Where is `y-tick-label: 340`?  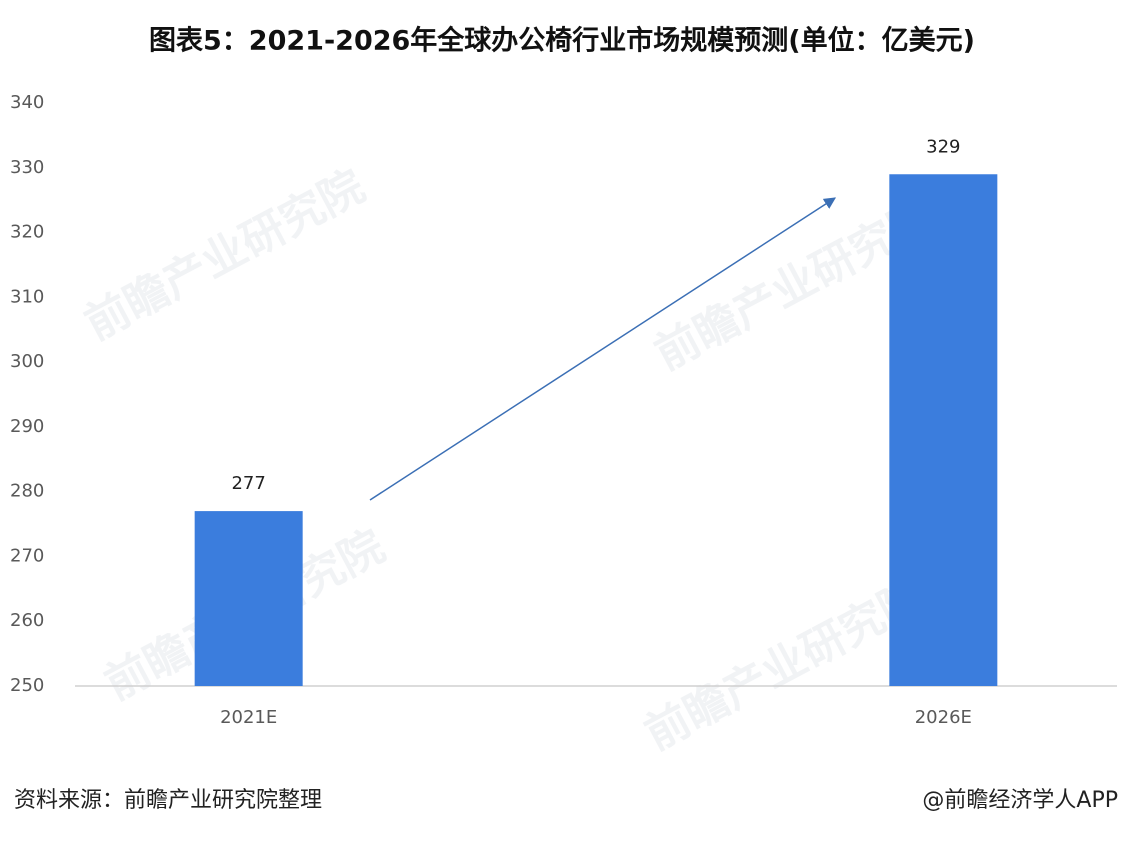 y-tick-label: 340 is located at coordinates (27, 102).